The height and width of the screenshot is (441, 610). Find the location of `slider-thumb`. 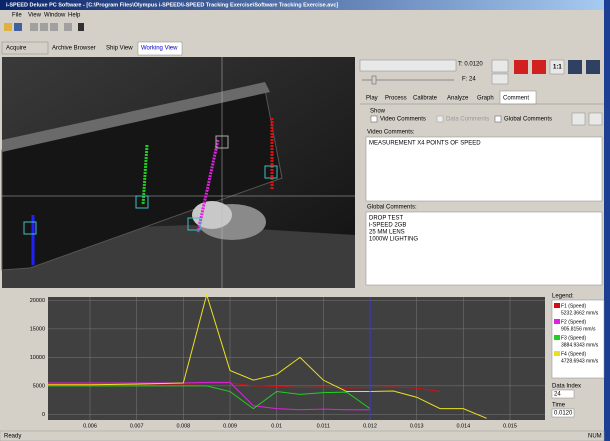

slider-thumb is located at coordinates (374, 80).